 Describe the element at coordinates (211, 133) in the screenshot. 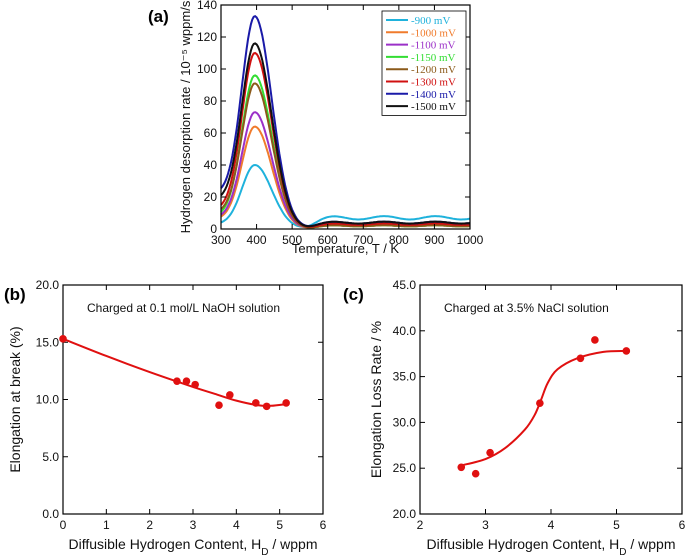

I see `panel-a-y-tick-label: 60` at that location.